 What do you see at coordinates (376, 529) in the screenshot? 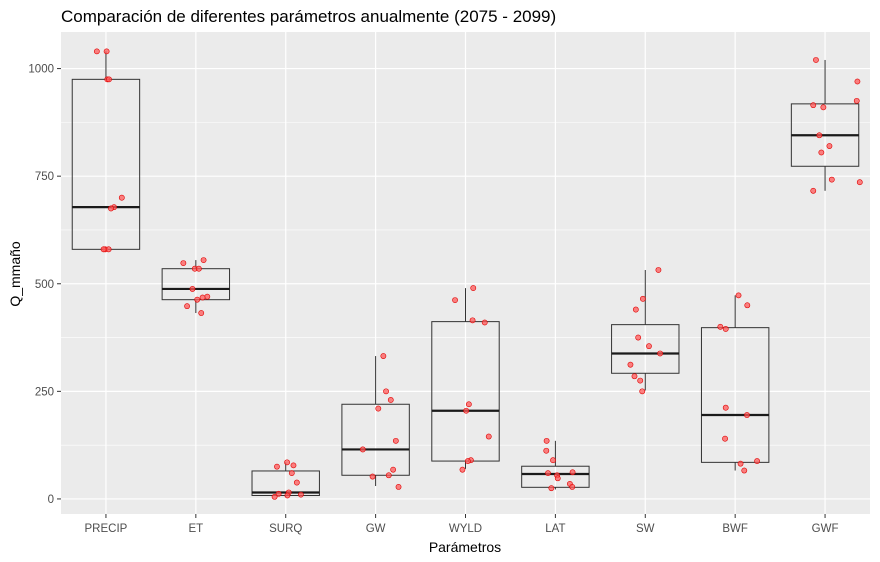
I see `x-tick-label: GW` at bounding box center [376, 529].